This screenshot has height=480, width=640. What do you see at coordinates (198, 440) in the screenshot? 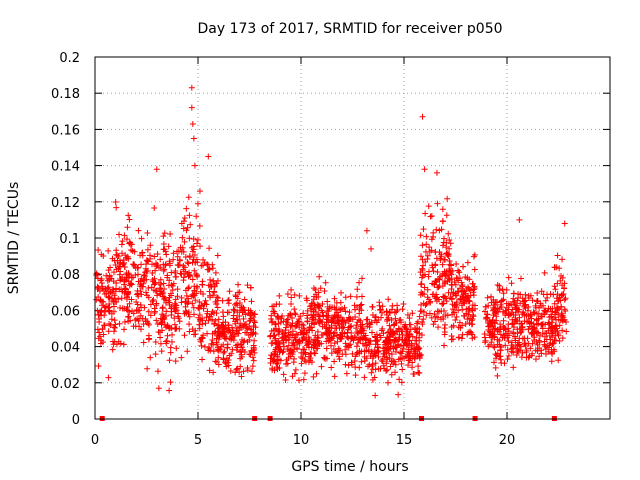
I see `x-tick-label: 5` at bounding box center [198, 440].